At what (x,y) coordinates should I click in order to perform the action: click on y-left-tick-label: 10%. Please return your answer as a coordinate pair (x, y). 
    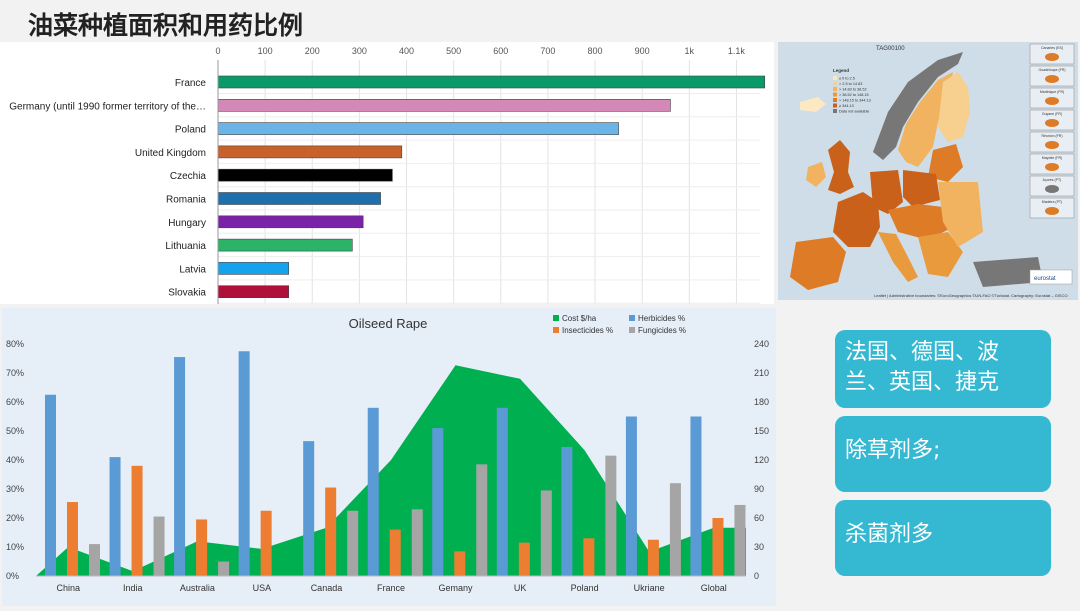
    Looking at the image, I should click on (15, 547).